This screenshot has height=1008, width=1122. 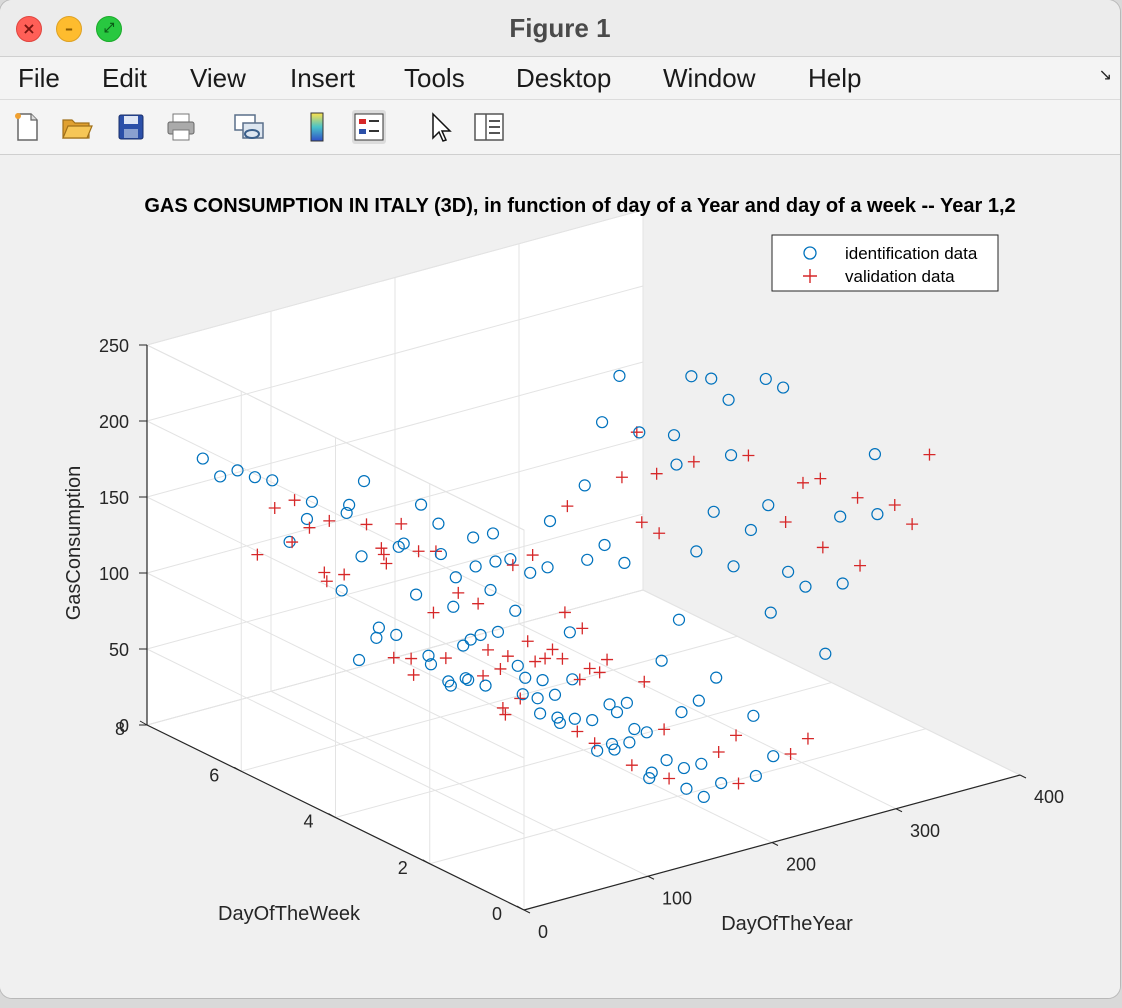 What do you see at coordinates (323, 78) in the screenshot?
I see `menu-insert: Insert` at bounding box center [323, 78].